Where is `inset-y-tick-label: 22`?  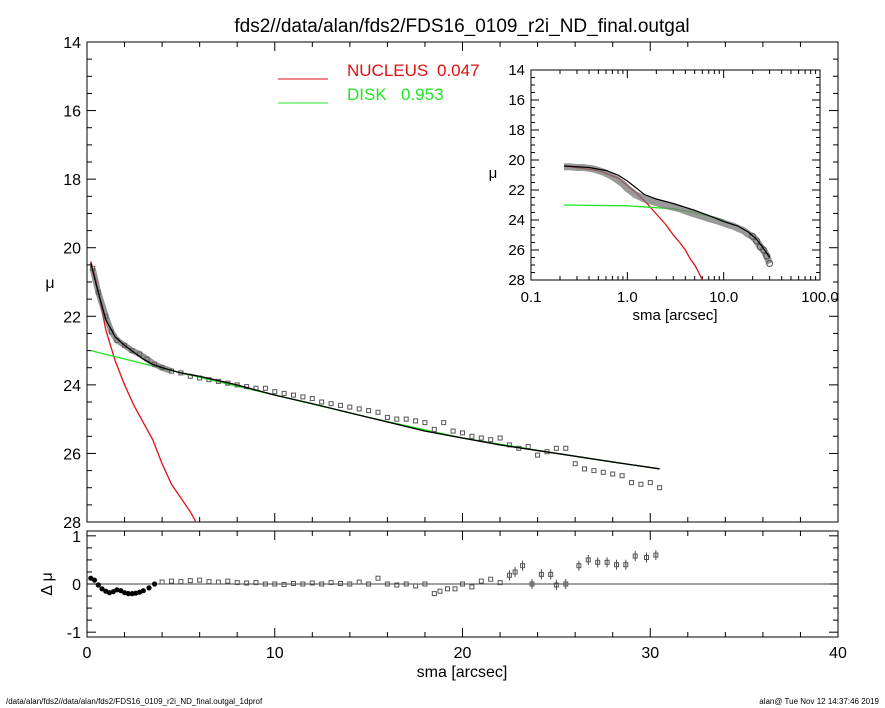 inset-y-tick-label: 22 is located at coordinates (516, 190).